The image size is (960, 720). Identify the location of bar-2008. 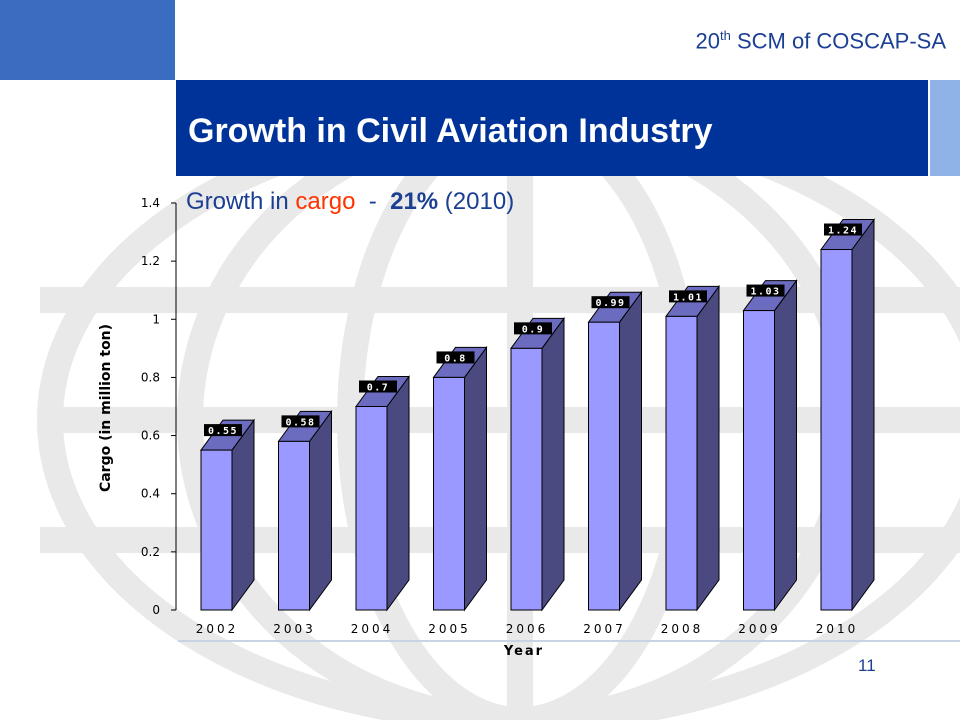
(692, 448).